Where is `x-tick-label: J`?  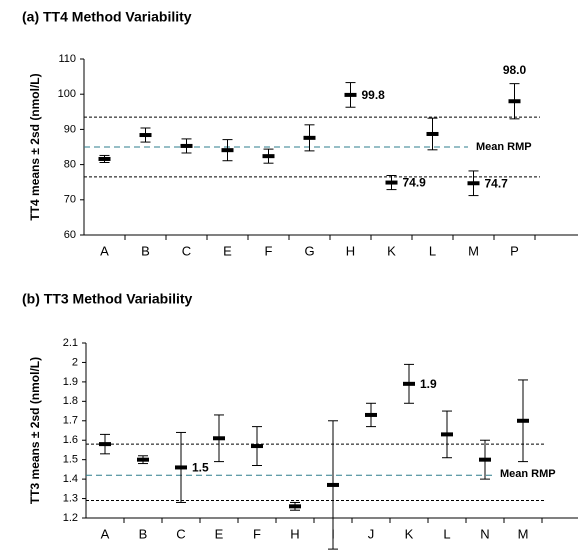 x-tick-label: J is located at coordinates (371, 533).